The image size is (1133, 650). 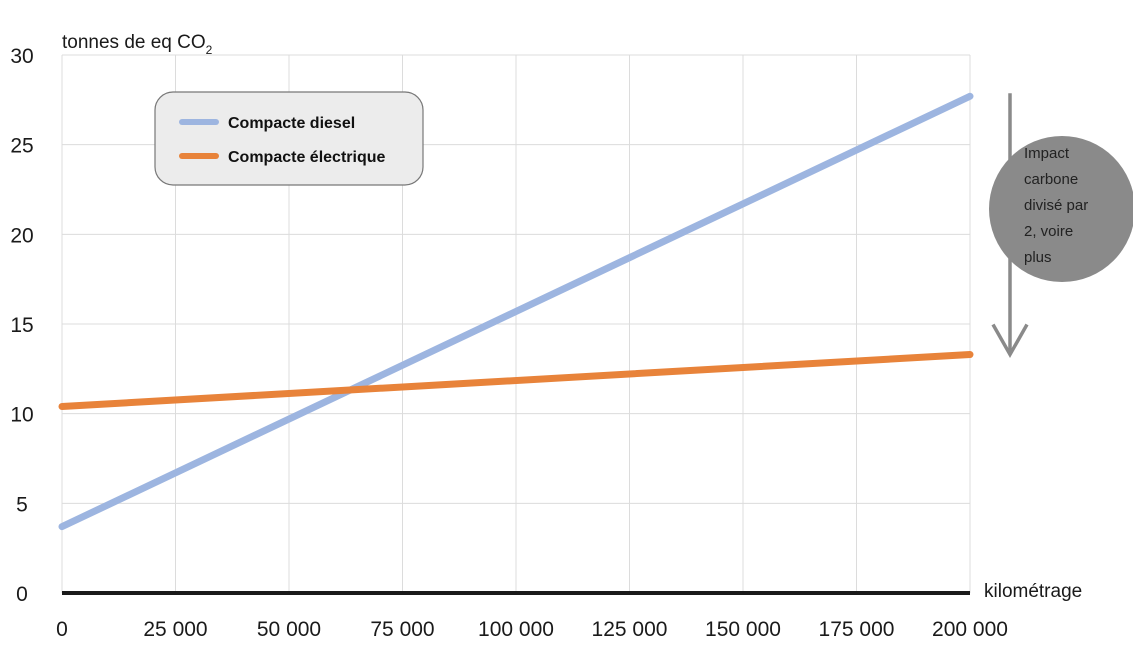 I want to click on annotation-arrow-head, so click(x=1010, y=341).